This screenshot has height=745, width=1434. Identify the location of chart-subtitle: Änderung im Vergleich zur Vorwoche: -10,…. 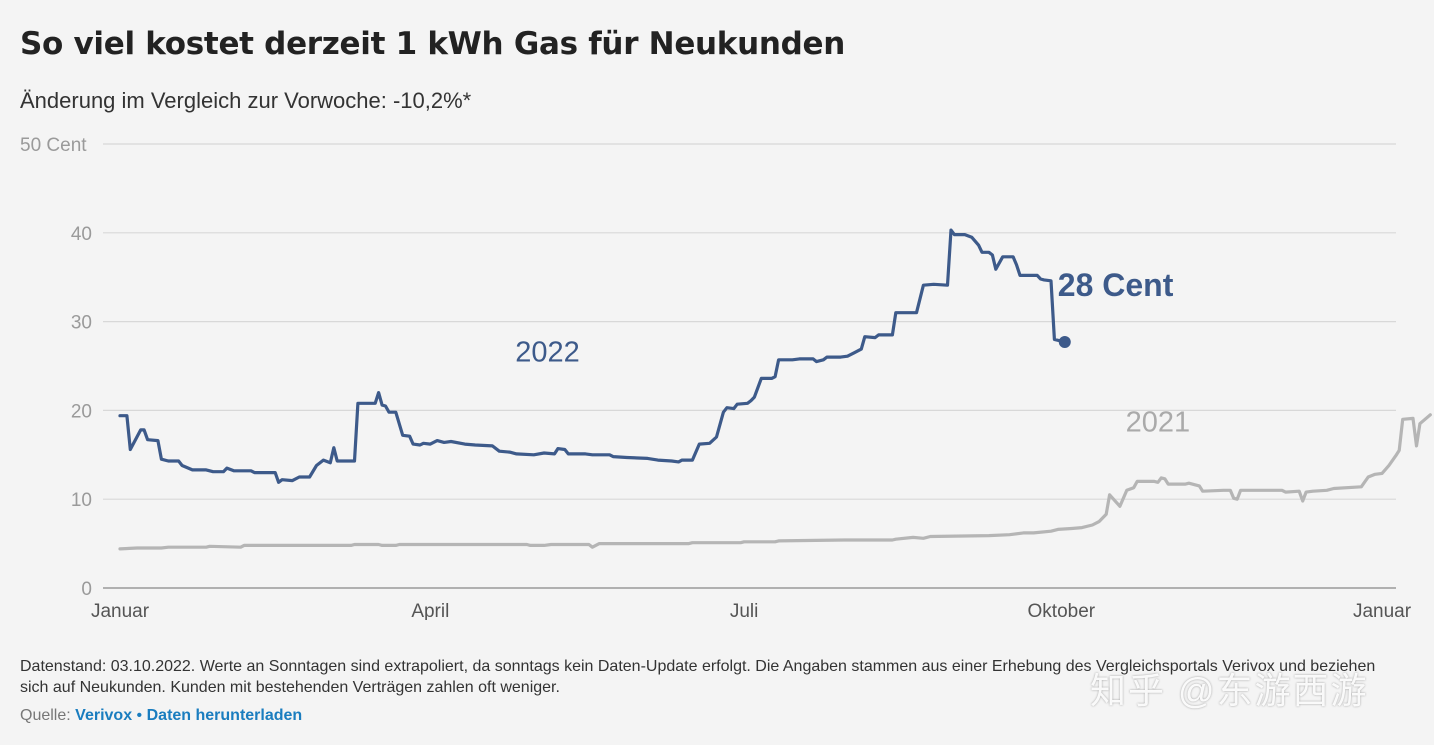
(246, 100).